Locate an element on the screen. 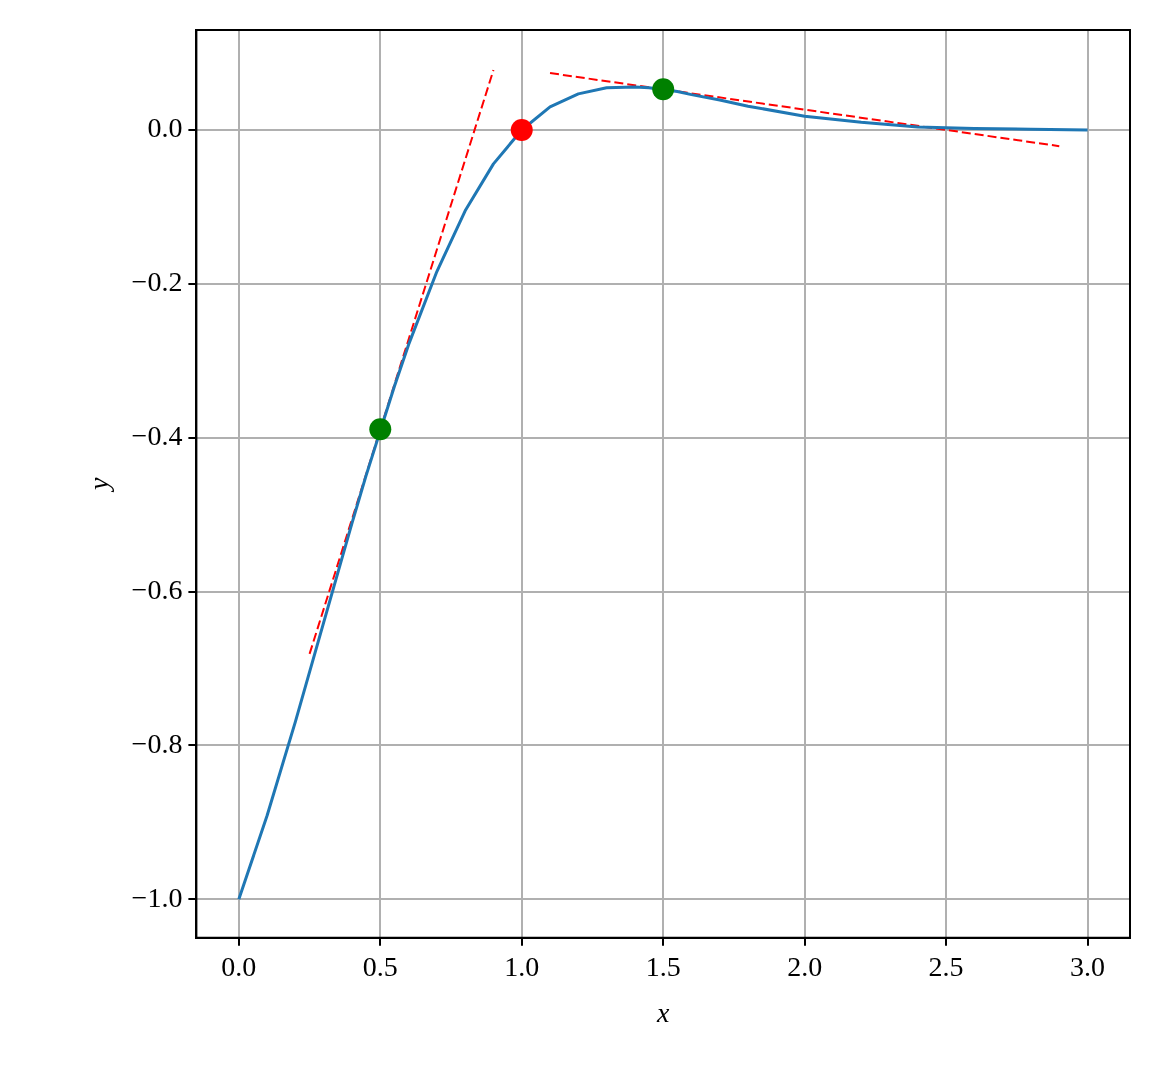  x-tick-label: 1.5 is located at coordinates (663, 966).